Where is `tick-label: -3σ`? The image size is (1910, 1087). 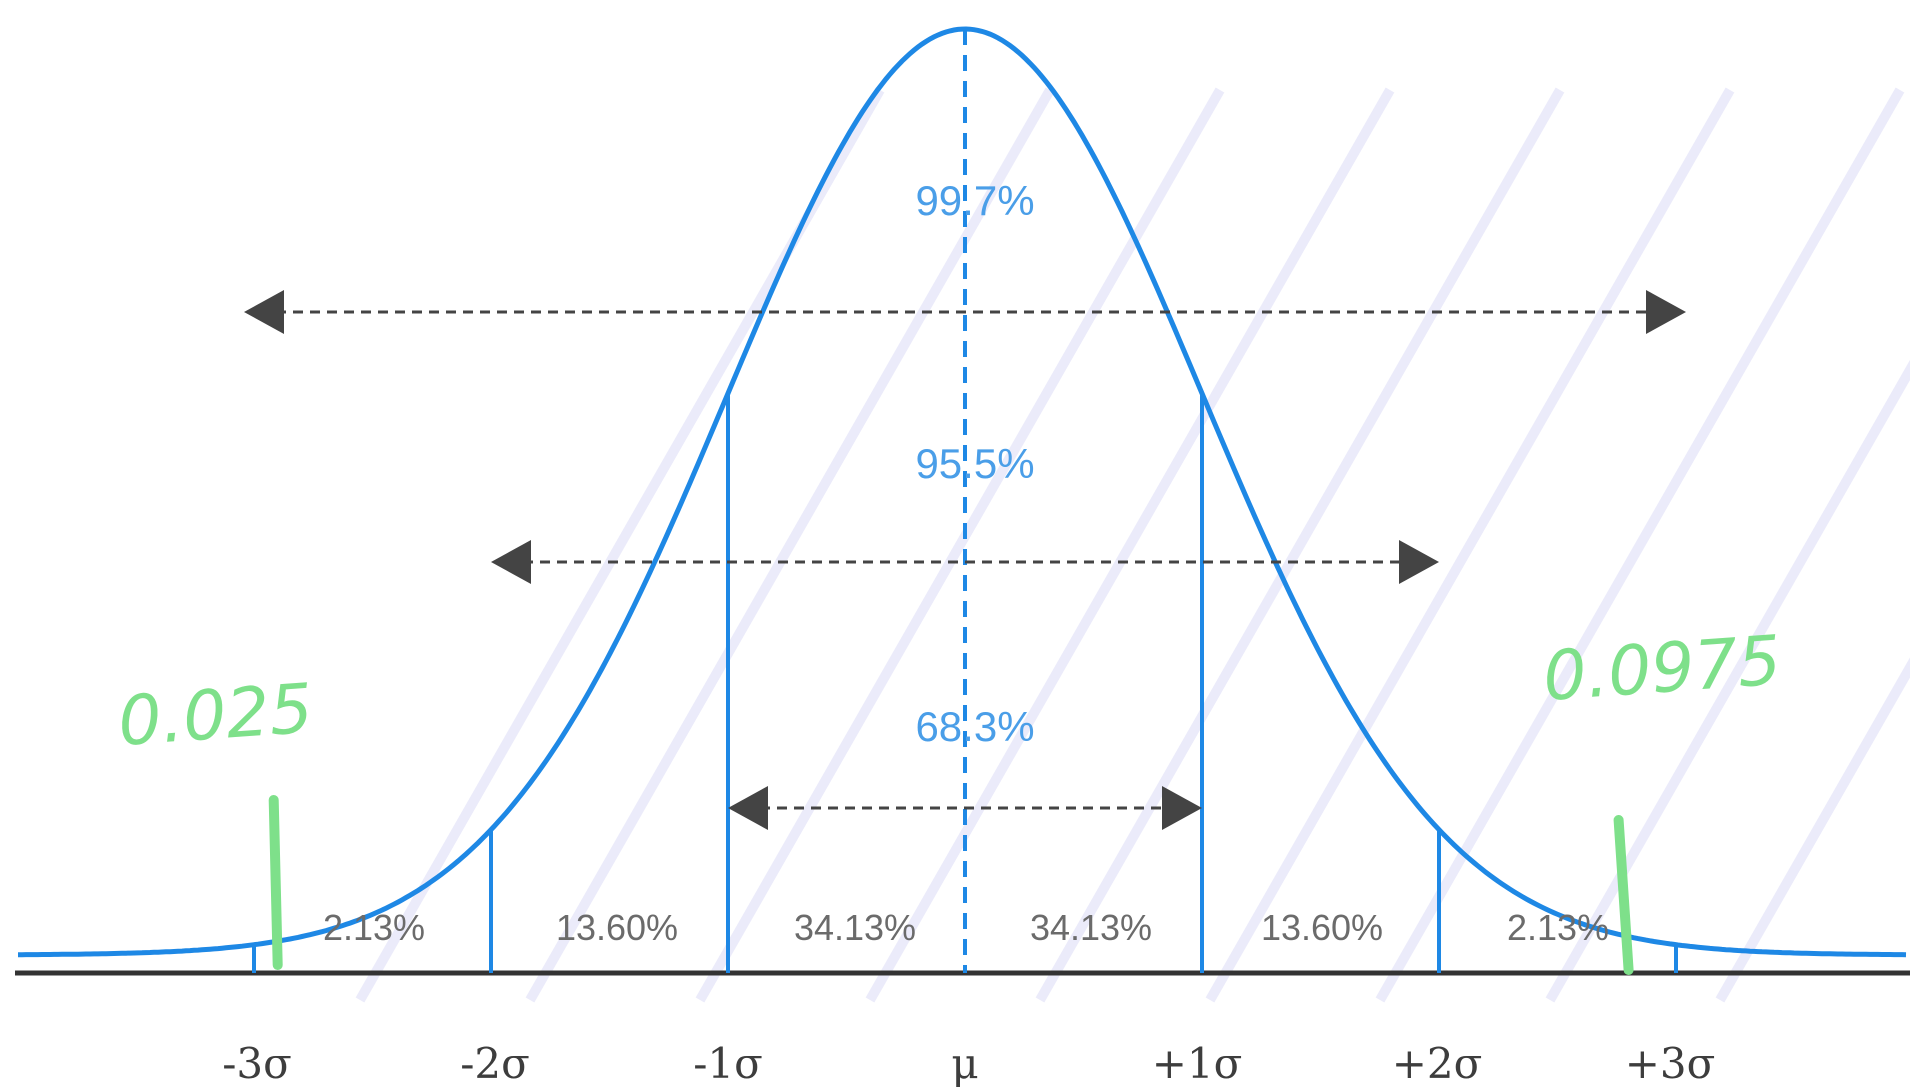 tick-label: -3σ is located at coordinates (257, 1063).